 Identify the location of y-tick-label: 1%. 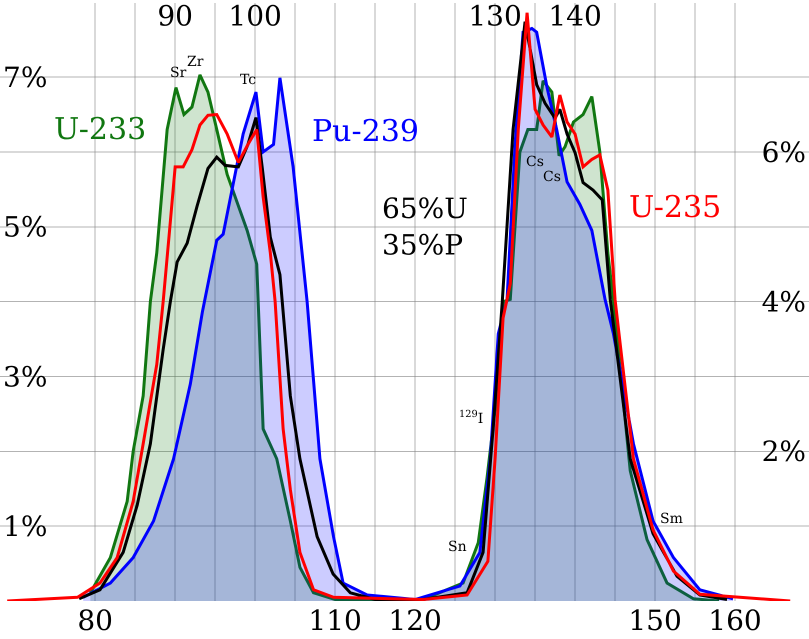
(25, 526).